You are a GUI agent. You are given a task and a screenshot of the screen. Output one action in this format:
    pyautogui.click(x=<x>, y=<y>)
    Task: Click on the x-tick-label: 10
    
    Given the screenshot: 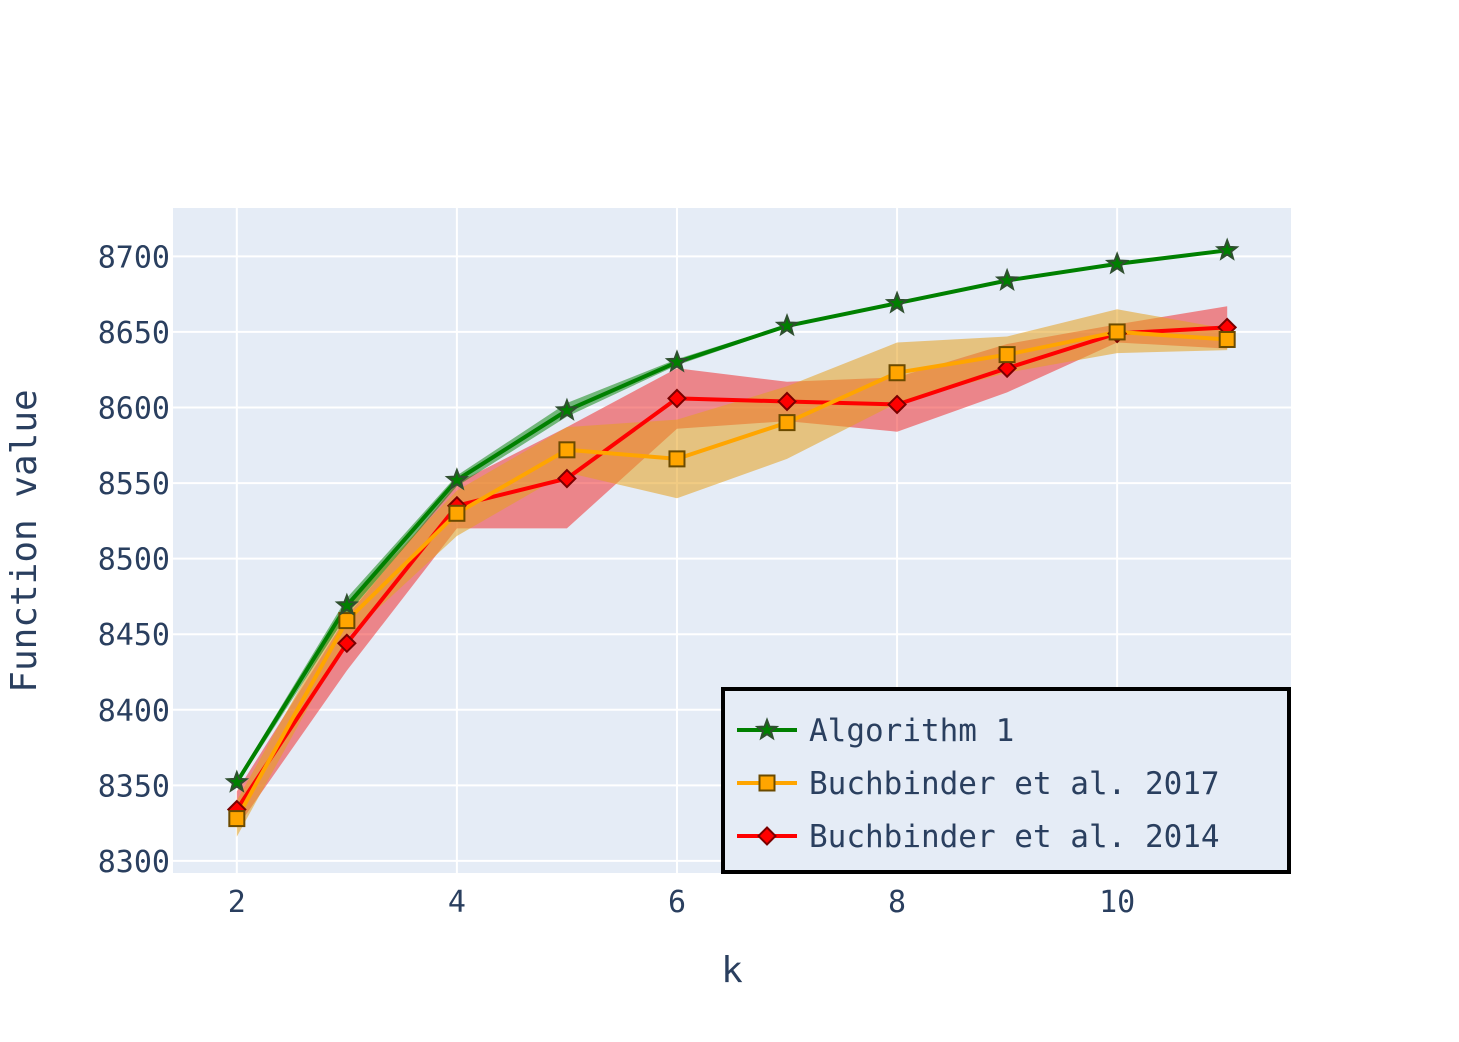 What is the action you would take?
    pyautogui.click(x=1117, y=902)
    